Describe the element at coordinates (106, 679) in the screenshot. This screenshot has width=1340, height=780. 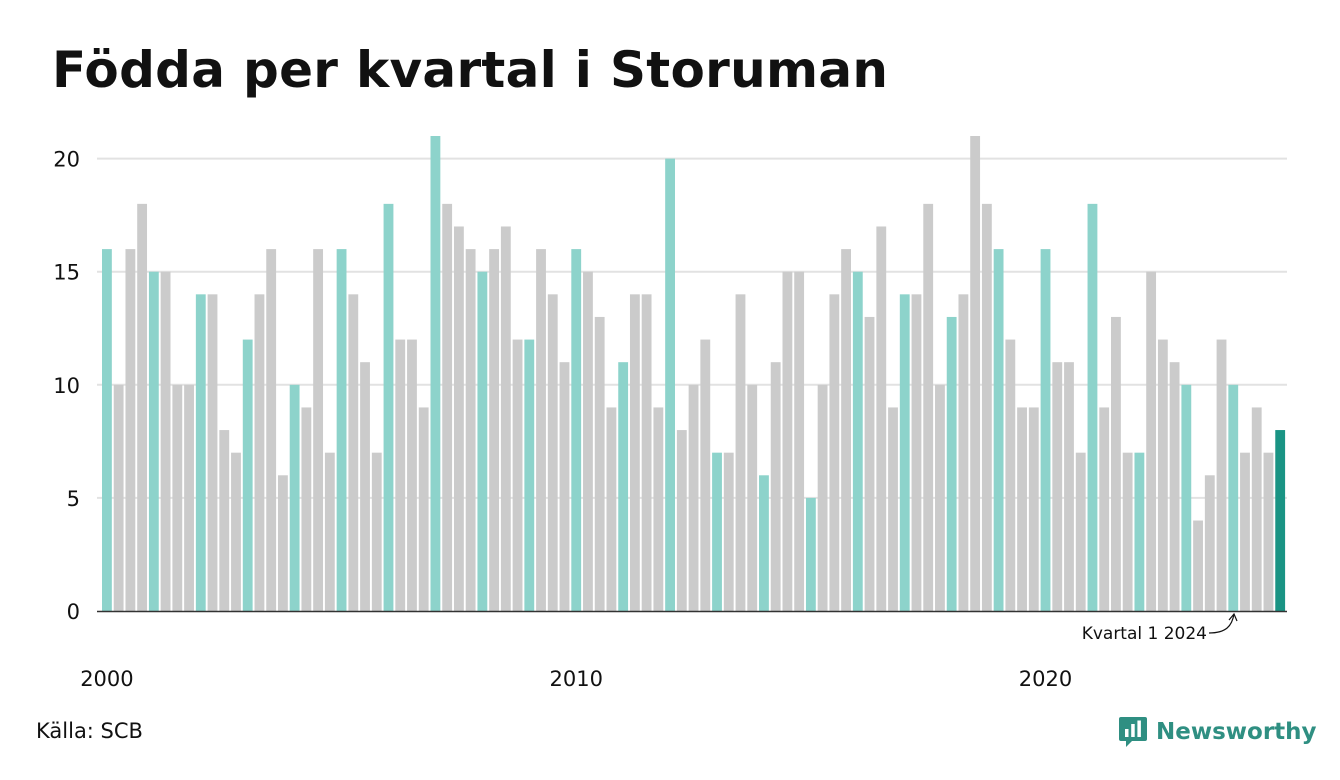
I see `x-tick-label: 2000` at that location.